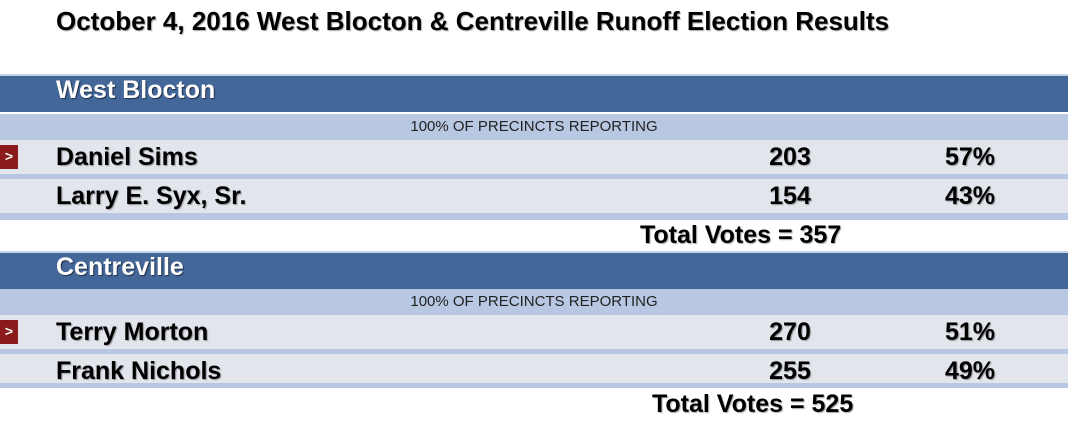  What do you see at coordinates (151, 196) in the screenshot?
I see `candidate-name: Larry E. Syx, Sr.` at bounding box center [151, 196].